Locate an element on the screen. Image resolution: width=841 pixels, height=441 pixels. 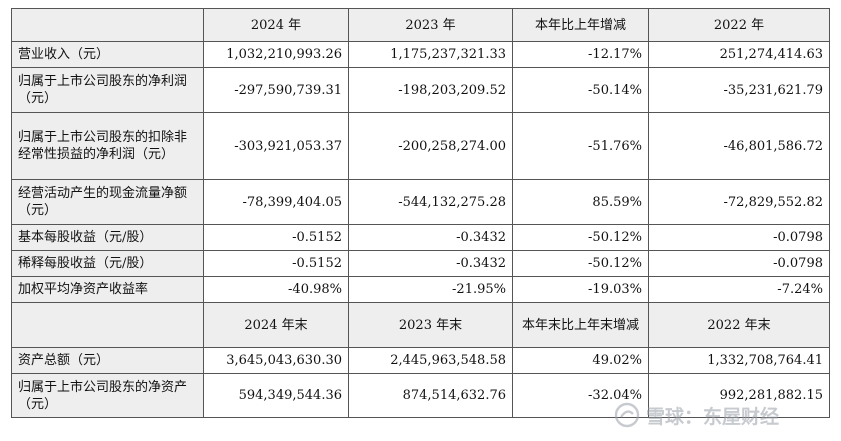
value-2024: -303,921,053.37 is located at coordinates (276, 146).